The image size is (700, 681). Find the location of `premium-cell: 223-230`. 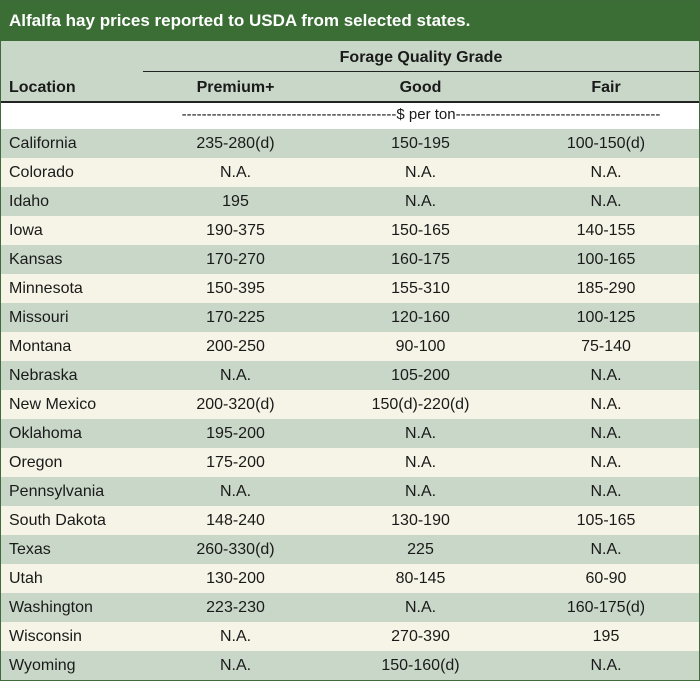

premium-cell: 223-230 is located at coordinates (235, 607).